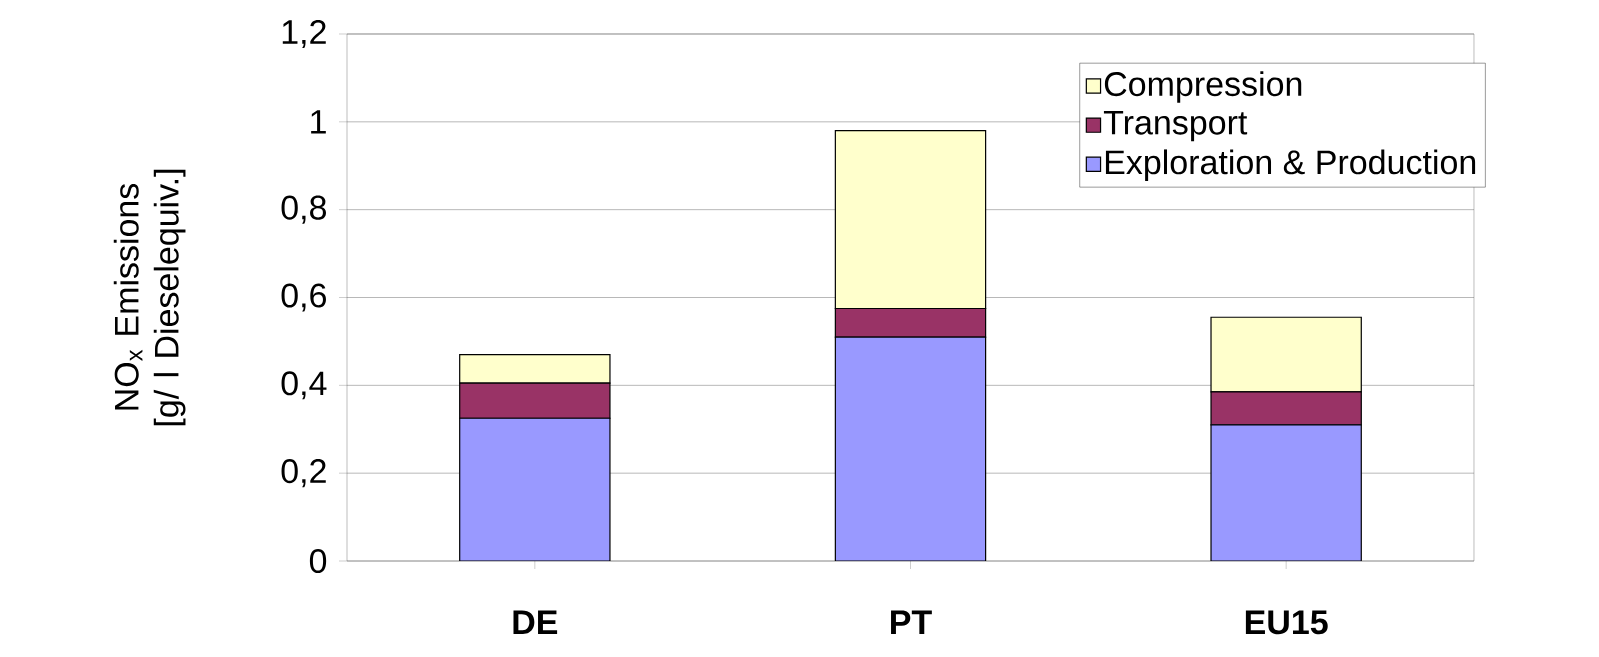 This screenshot has width=1599, height=657. I want to click on y-tick-label: 0, so click(318, 561).